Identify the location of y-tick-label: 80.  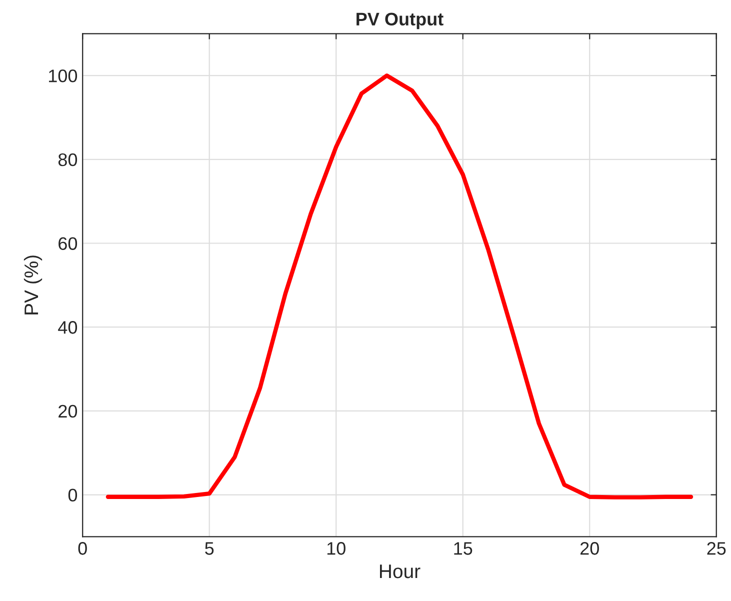
(68, 159).